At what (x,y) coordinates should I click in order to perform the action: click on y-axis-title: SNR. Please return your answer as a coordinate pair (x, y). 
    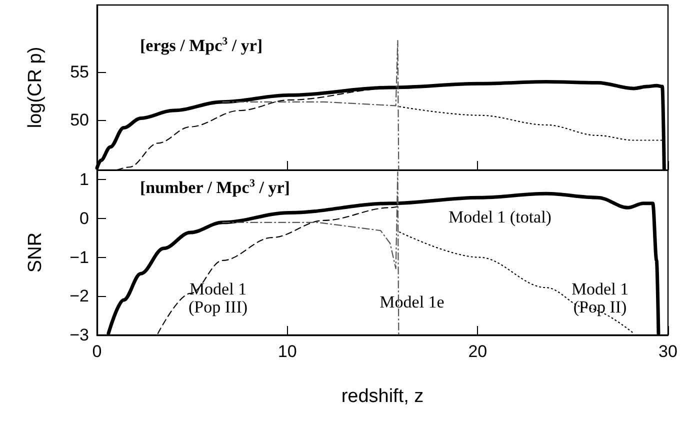
    Looking at the image, I should click on (35, 252).